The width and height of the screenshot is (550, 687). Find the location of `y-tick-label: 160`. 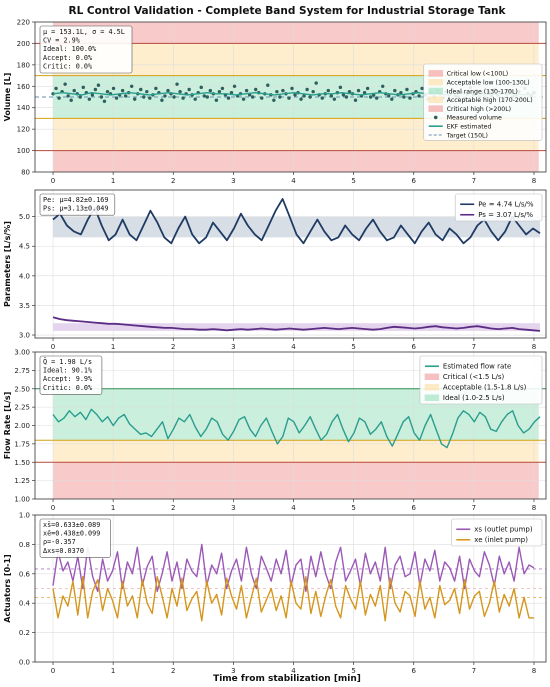

y-tick-label: 160 is located at coordinates (23, 87).